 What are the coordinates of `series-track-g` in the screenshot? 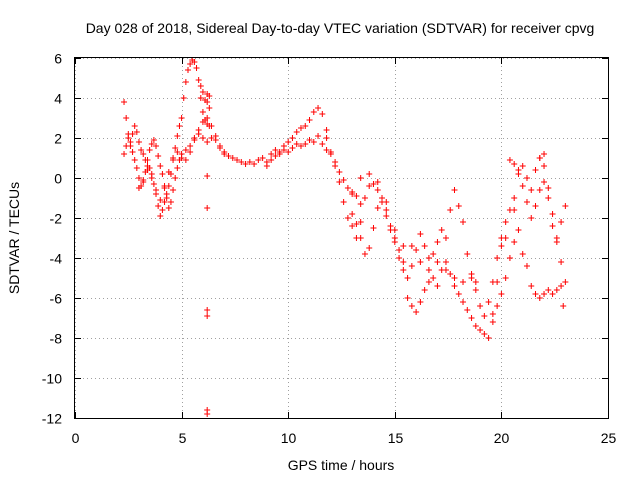 It's located at (459, 234).